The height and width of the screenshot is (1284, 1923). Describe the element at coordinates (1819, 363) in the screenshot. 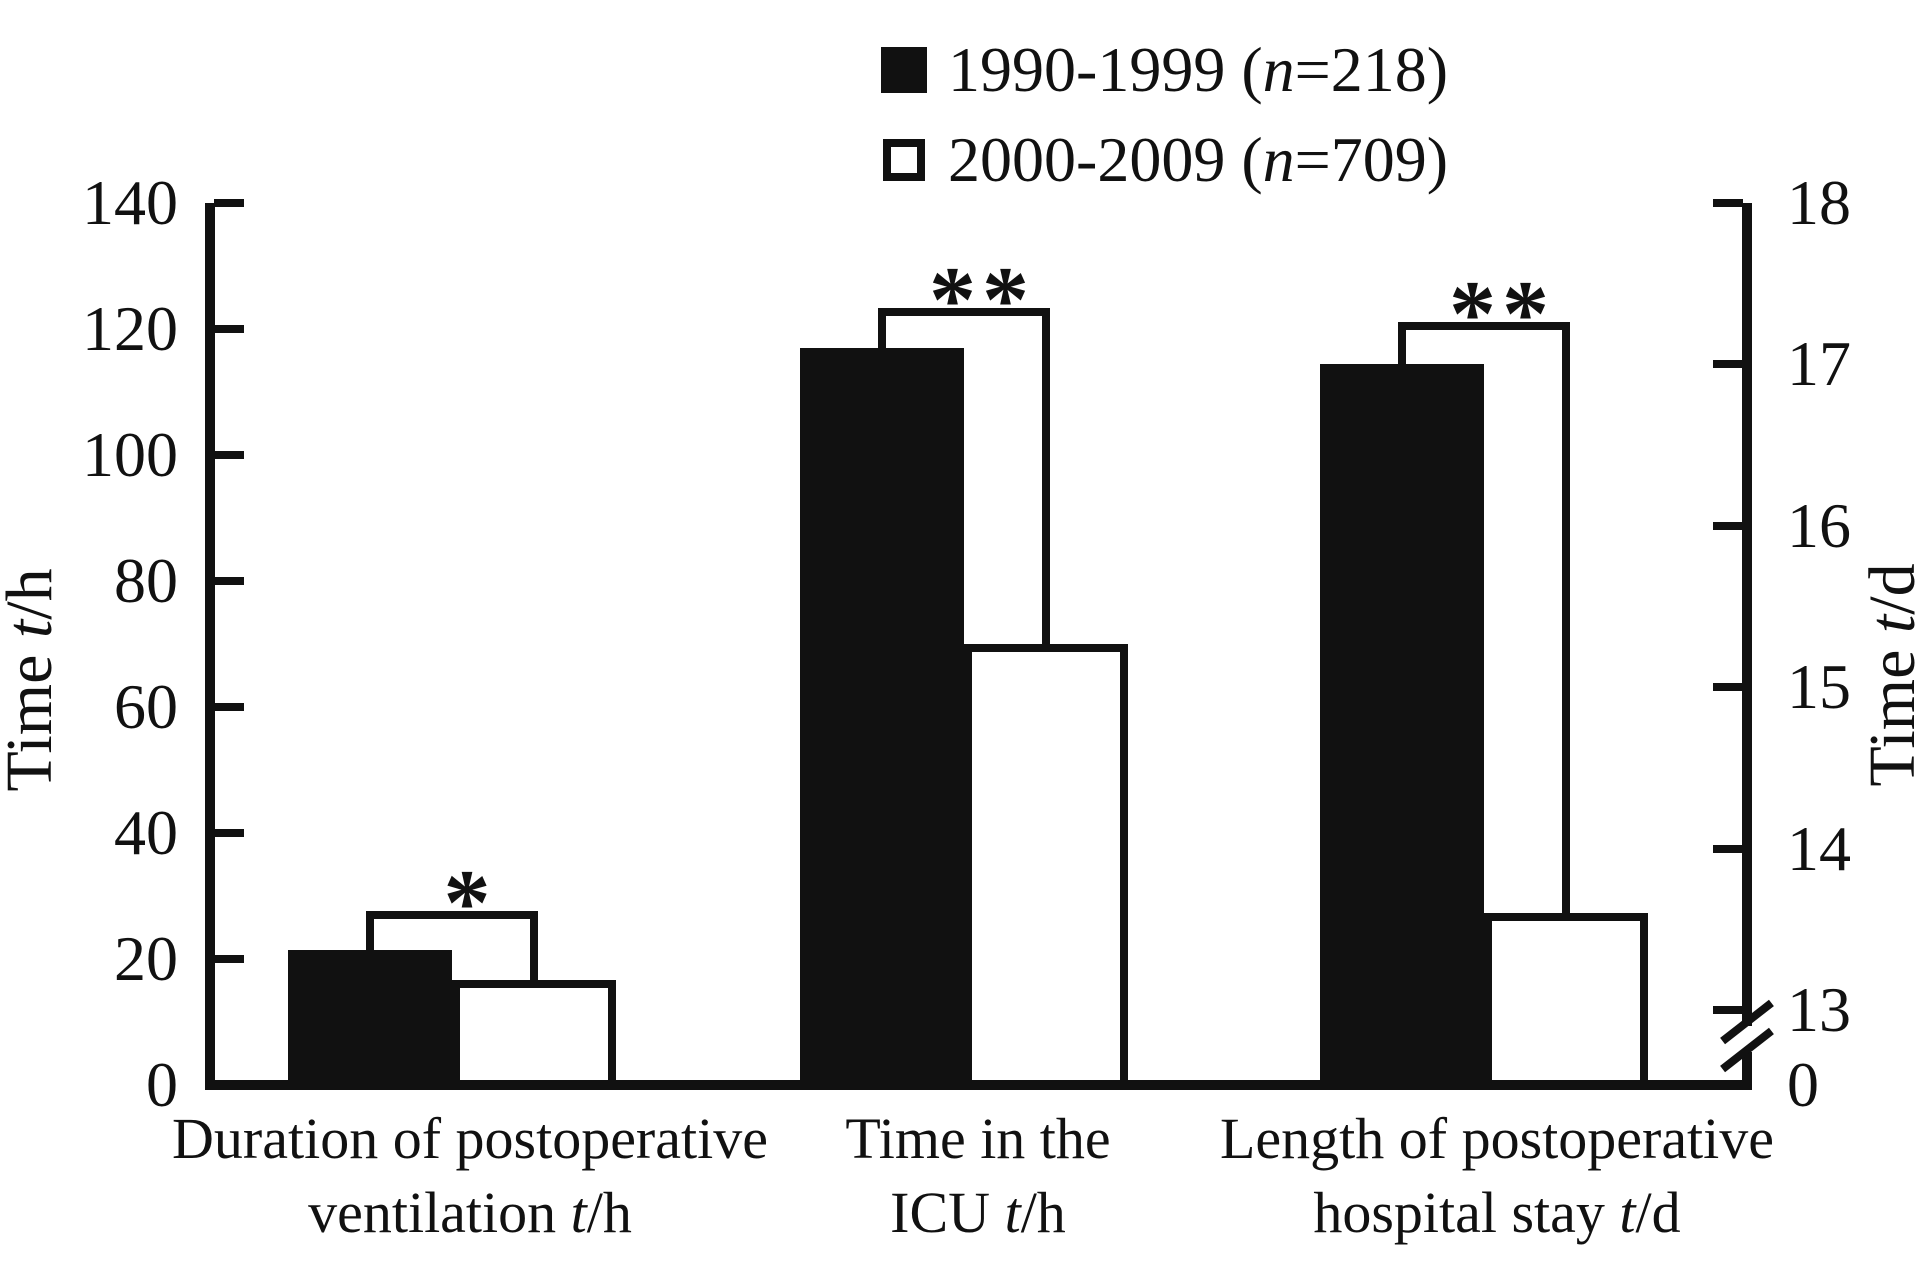

I see `right-axis-tick-label: 17` at that location.